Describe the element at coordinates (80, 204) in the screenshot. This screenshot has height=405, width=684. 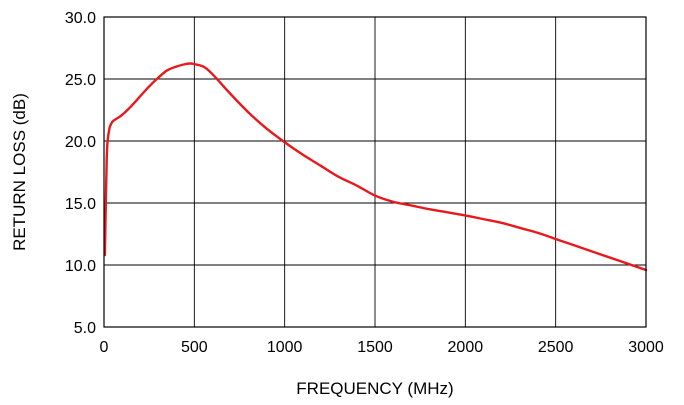
I see `y-tick-label: 15.0` at that location.